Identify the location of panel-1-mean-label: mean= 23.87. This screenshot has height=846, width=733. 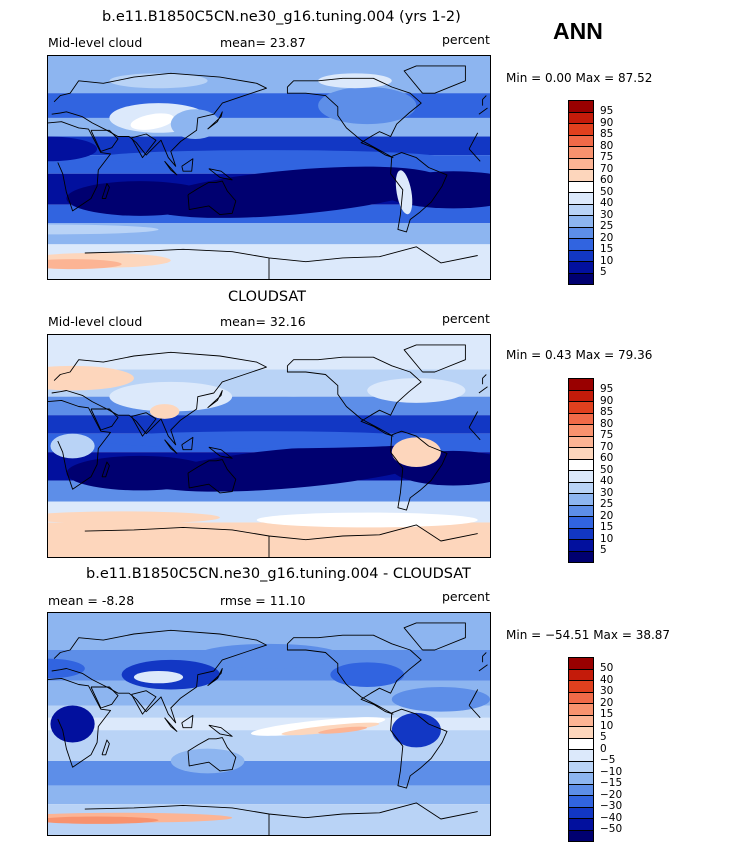
(263, 42).